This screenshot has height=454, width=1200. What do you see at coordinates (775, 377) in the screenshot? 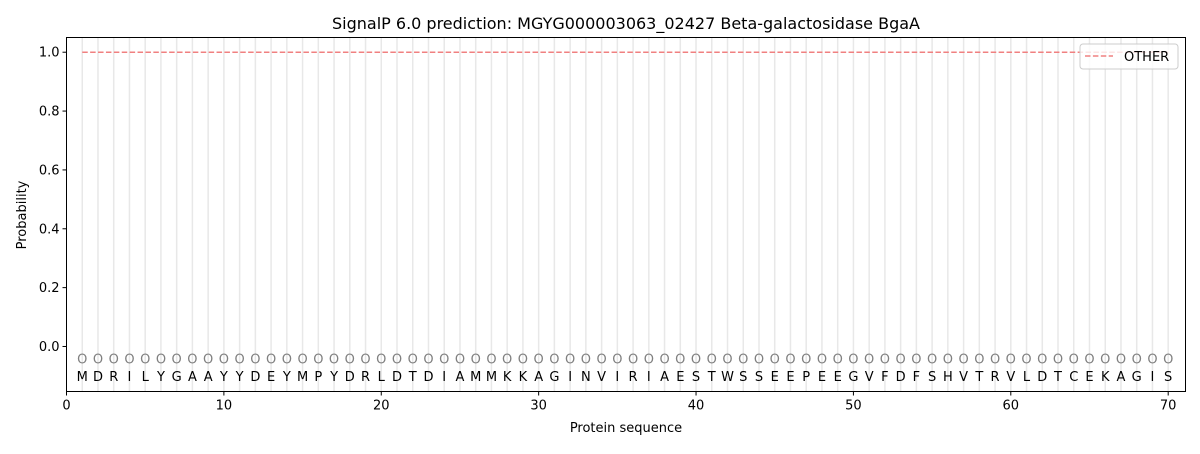
I see `residue-label-45: E` at bounding box center [775, 377].